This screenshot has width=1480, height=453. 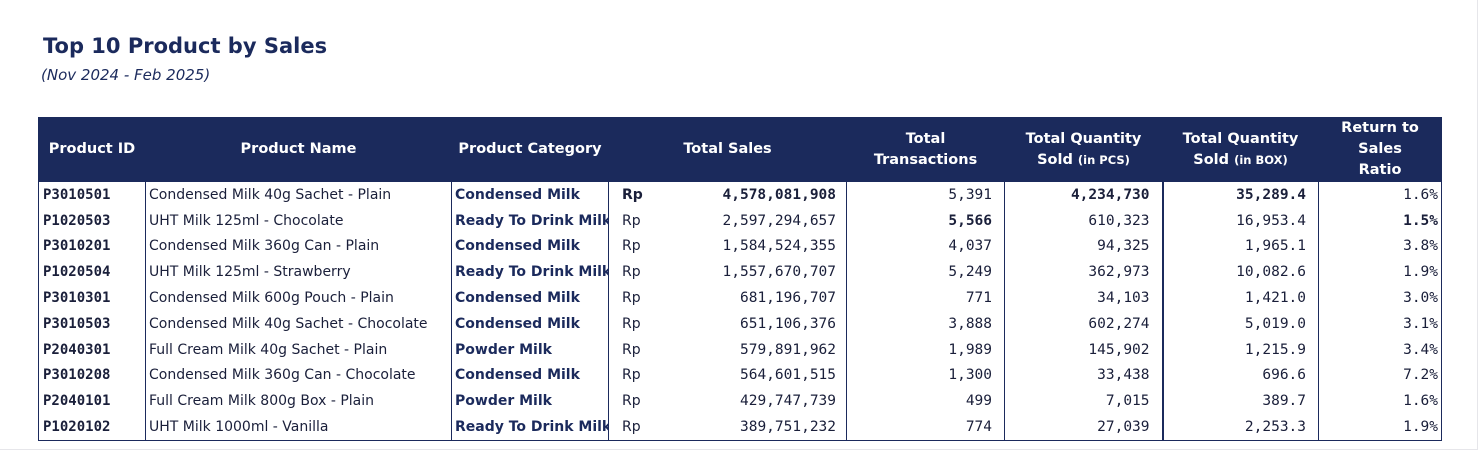 What do you see at coordinates (298, 298) in the screenshot?
I see `cell-product-name: Condensed Milk 600g Pouch - Plain` at bounding box center [298, 298].